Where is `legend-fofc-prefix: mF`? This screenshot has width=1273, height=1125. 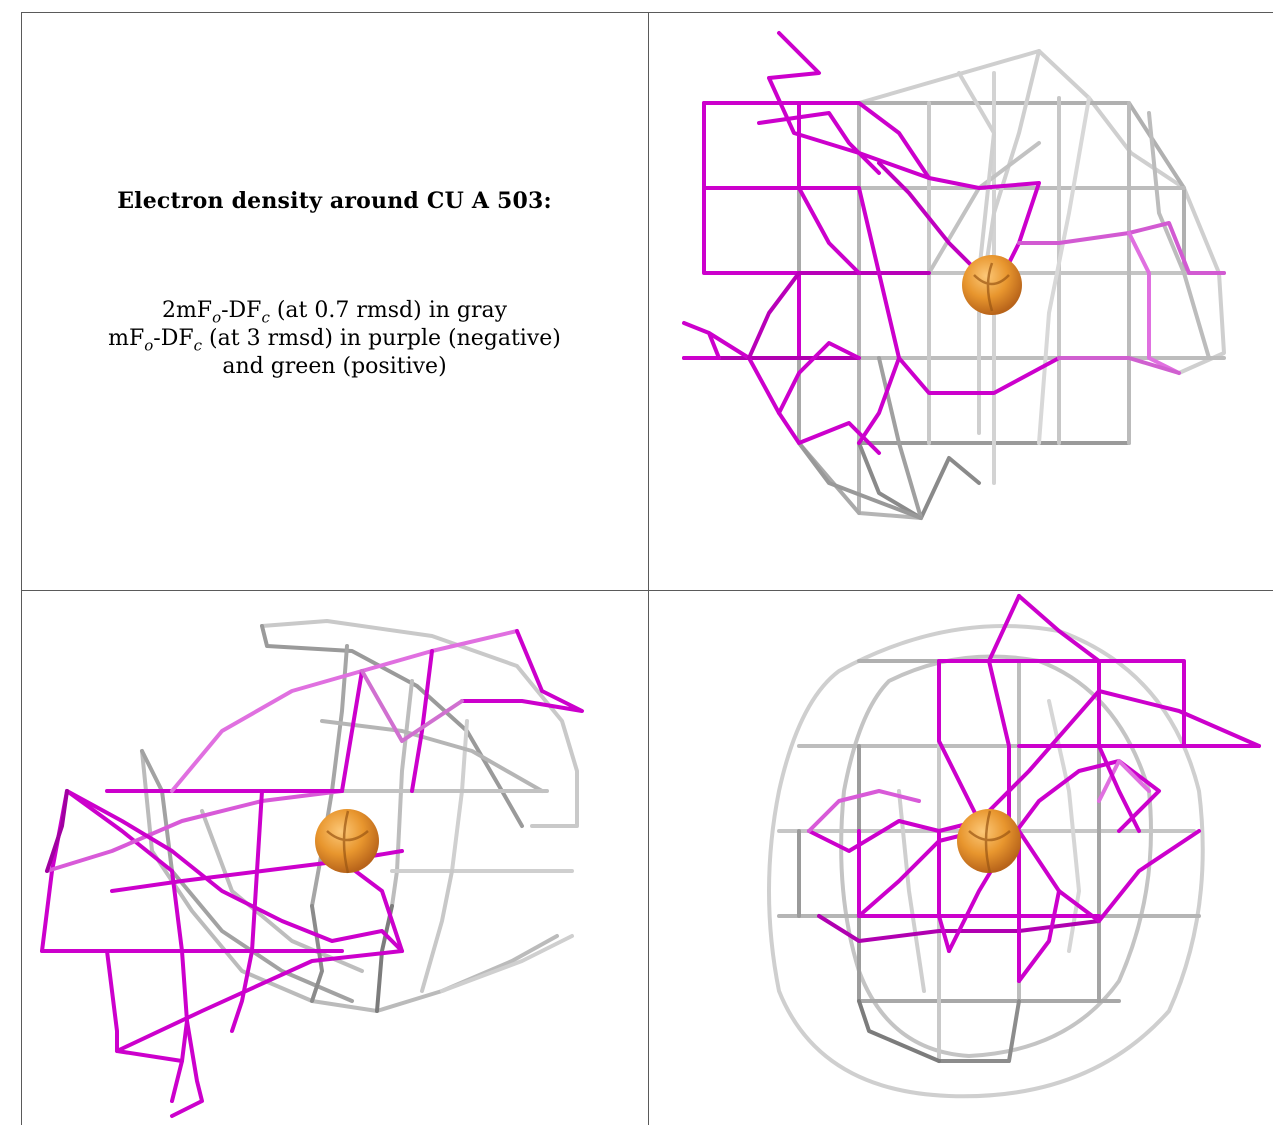
legend-fofc-prefix: mF is located at coordinates (126, 338).